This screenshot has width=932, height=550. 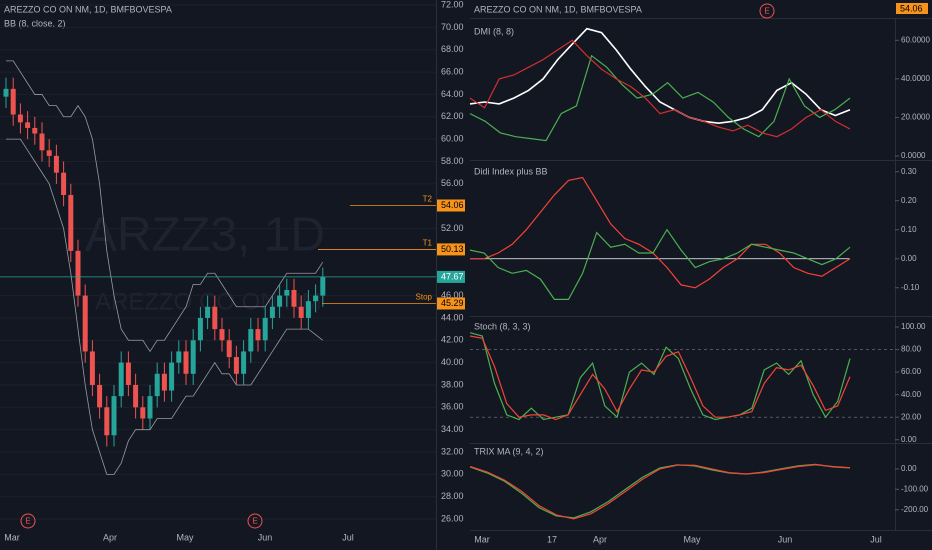 I want to click on y-tick-label: 30.00, so click(x=452, y=474).